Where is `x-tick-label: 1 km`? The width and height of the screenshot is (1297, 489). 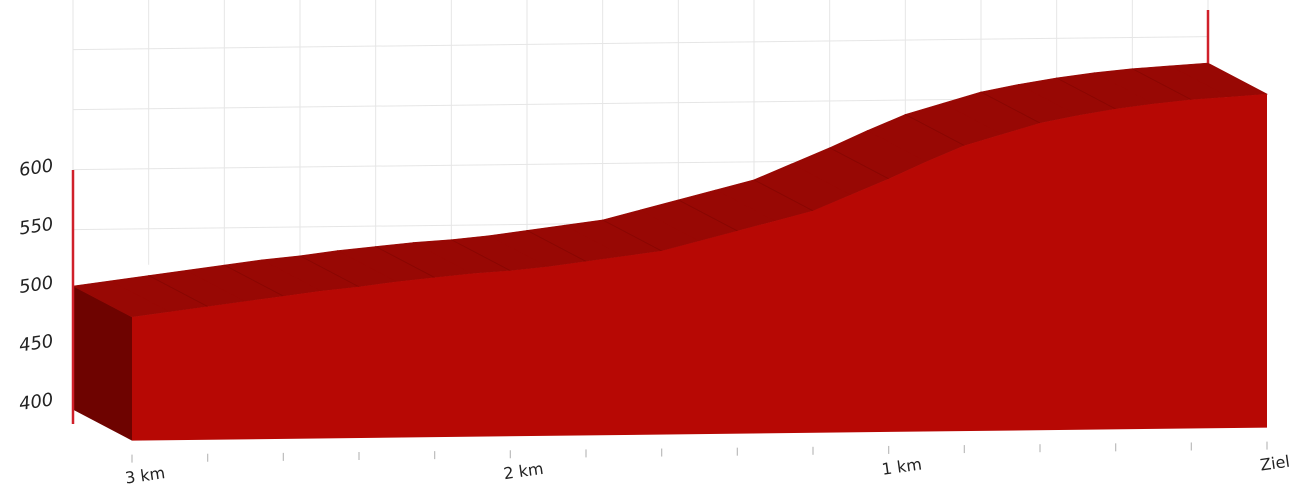 x-tick-label: 1 km is located at coordinates (902, 466).